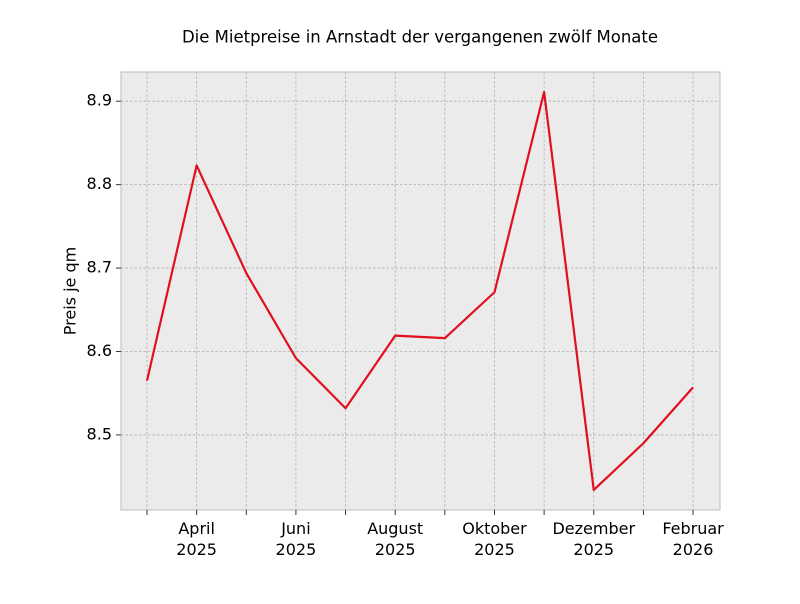 This screenshot has width=800, height=604. I want to click on x-tick-label: Februar 2026, so click(693, 539).